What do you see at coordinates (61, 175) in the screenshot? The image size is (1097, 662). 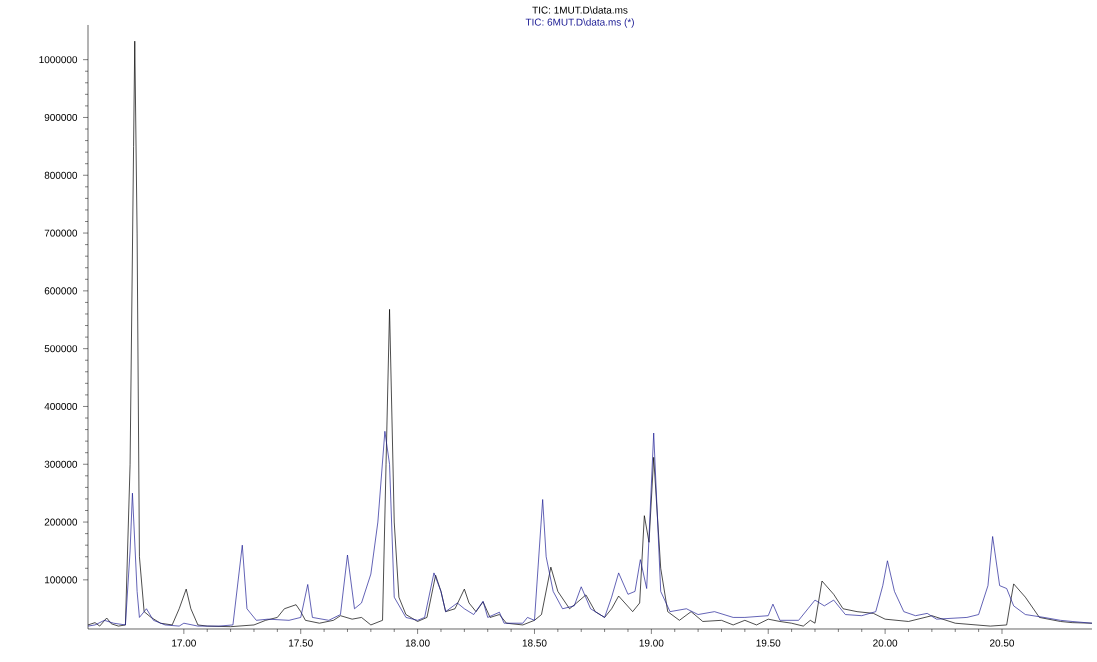 I see `y-tick-label: 800000` at bounding box center [61, 175].